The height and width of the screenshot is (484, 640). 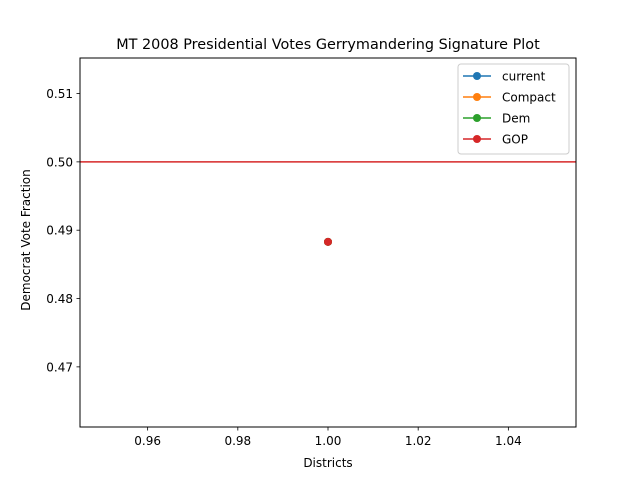 What do you see at coordinates (59, 367) in the screenshot?
I see `y-tick-label-0: 0.47` at bounding box center [59, 367].